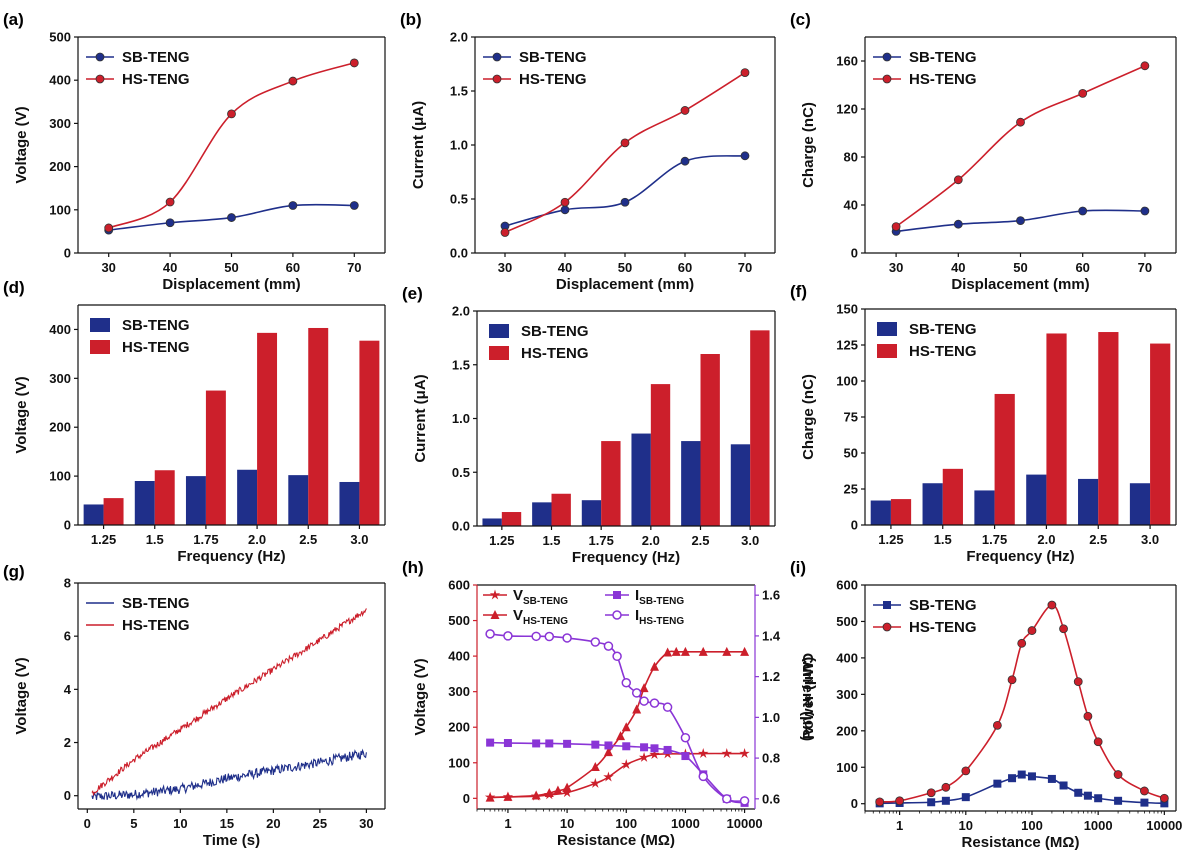  I want to click on bar-HS-TENG-1.25, so click(901, 512).